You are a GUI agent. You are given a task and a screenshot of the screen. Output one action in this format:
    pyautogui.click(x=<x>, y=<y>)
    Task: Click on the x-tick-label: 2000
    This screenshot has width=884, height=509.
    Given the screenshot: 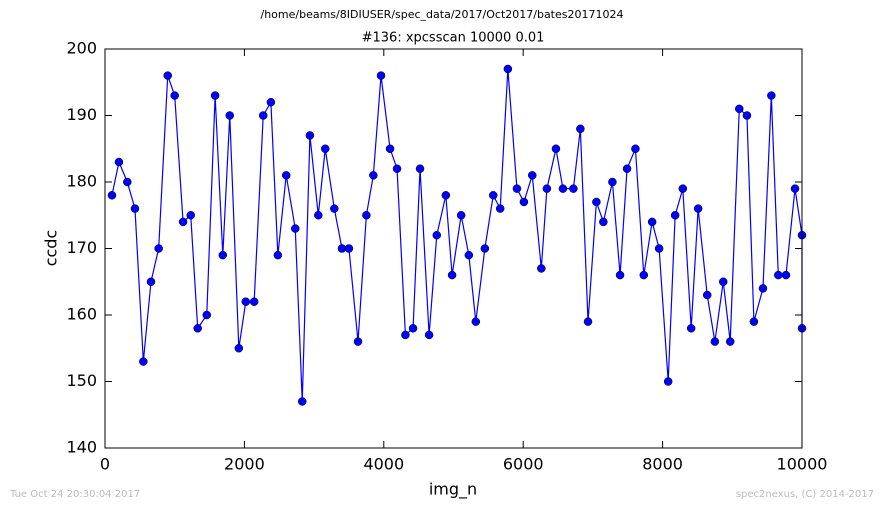 What is the action you would take?
    pyautogui.click(x=244, y=464)
    